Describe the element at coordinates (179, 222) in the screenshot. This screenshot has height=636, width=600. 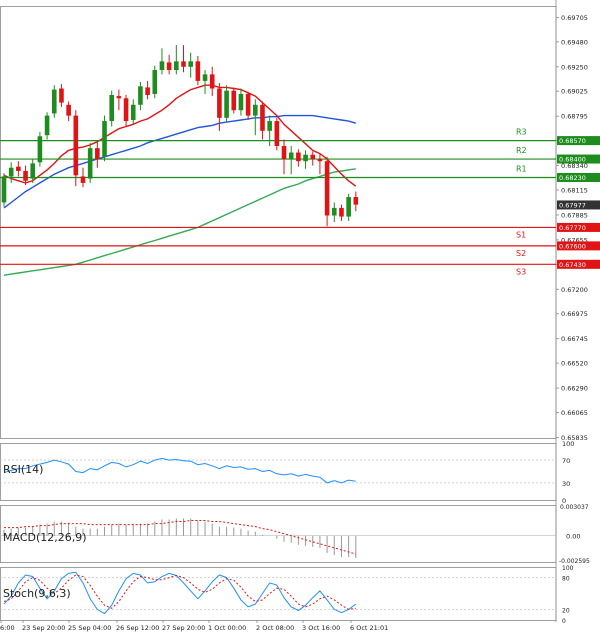
I see `ma-slow-line` at that location.